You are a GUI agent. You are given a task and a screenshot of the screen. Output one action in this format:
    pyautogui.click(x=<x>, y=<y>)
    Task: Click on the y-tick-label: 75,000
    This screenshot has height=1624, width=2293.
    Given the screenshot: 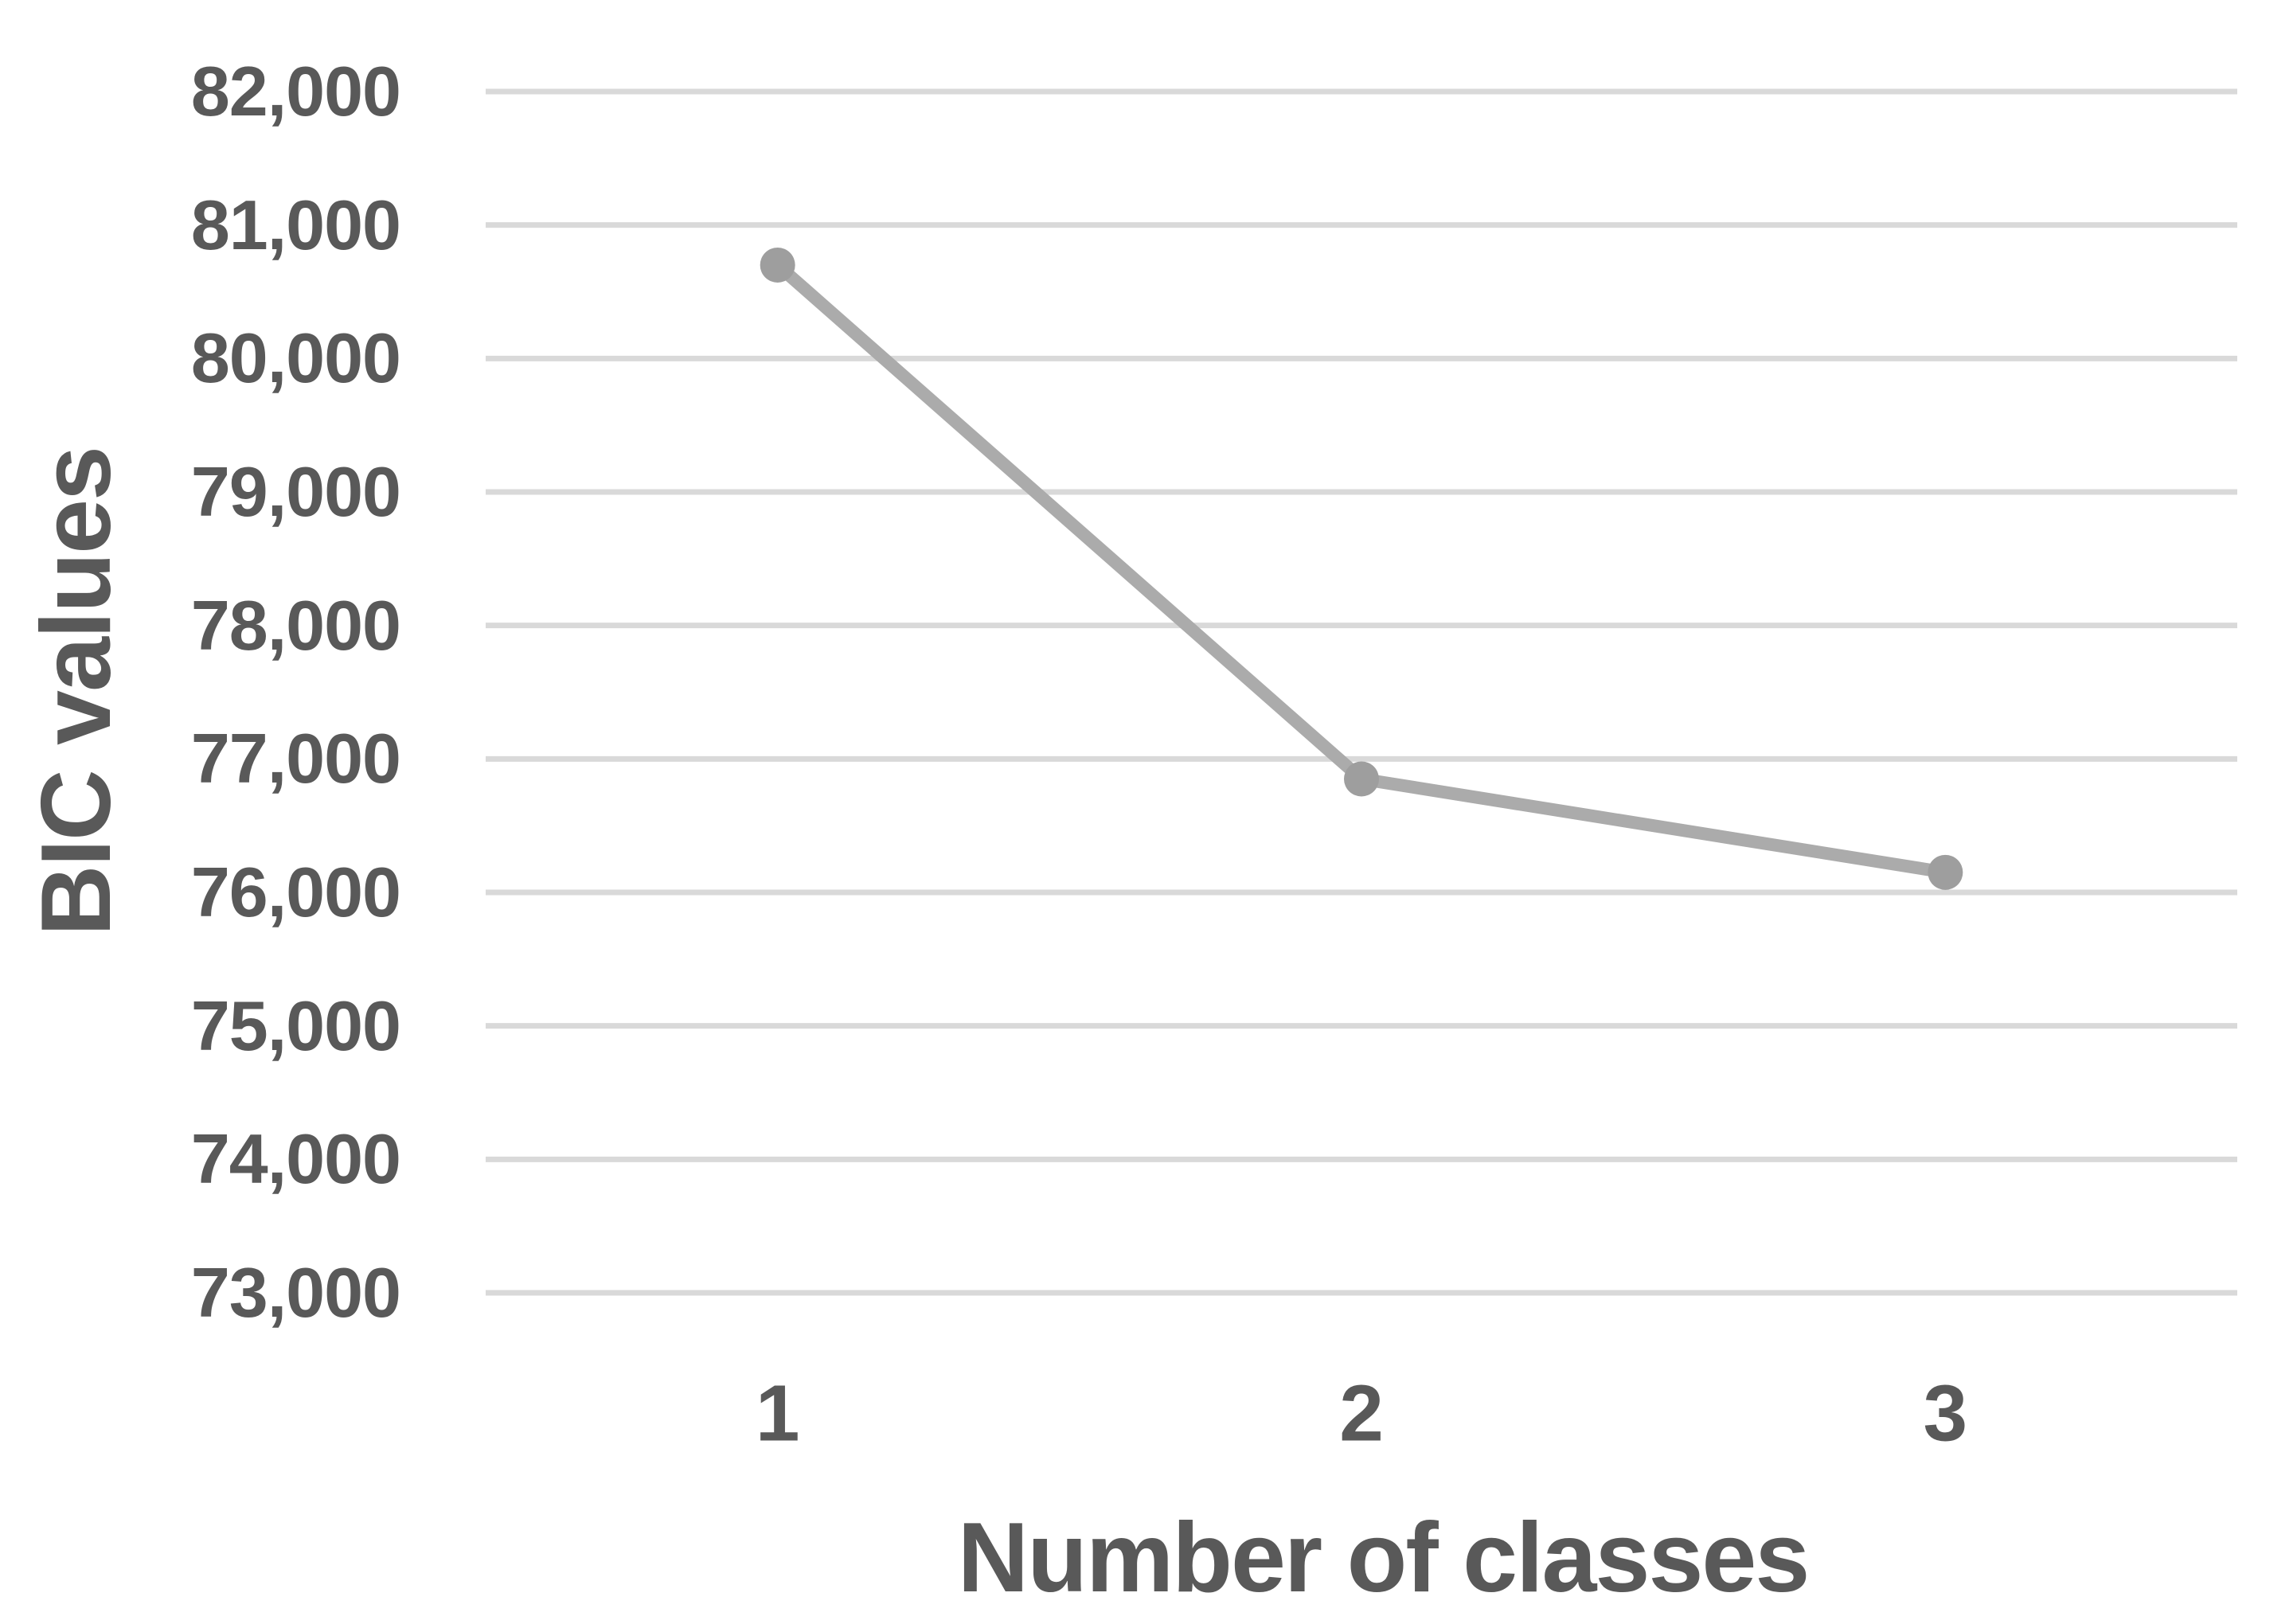 What is the action you would take?
    pyautogui.click(x=295, y=1025)
    